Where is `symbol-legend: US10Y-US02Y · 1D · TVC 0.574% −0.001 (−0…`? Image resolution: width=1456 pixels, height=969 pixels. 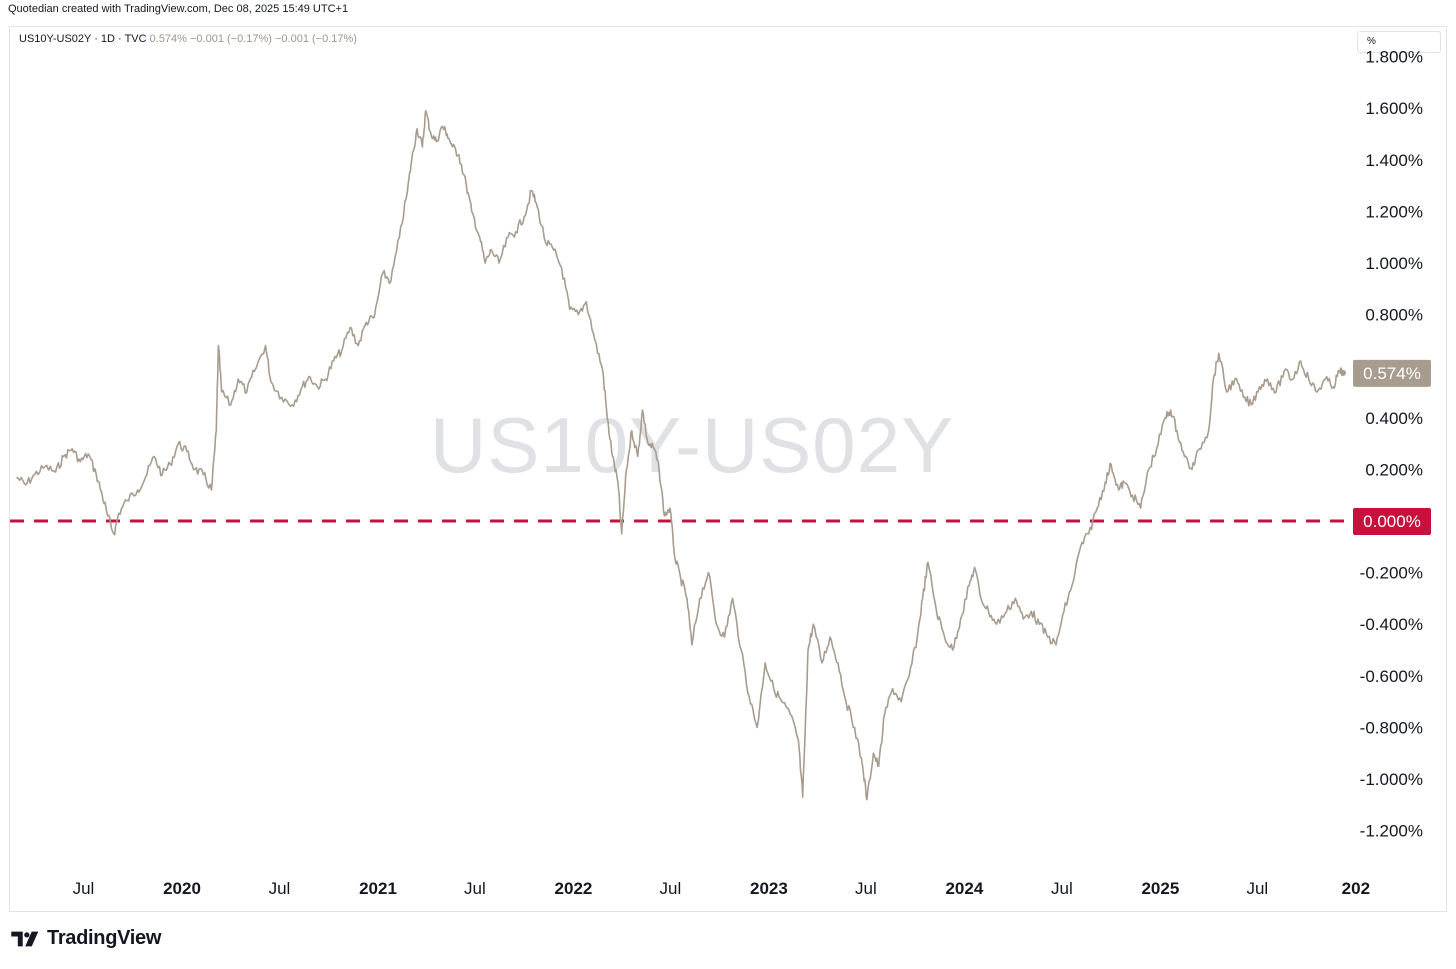 symbol-legend: US10Y-US02Y · 1D · TVC 0.574% −0.001 (−0… is located at coordinates (188, 39).